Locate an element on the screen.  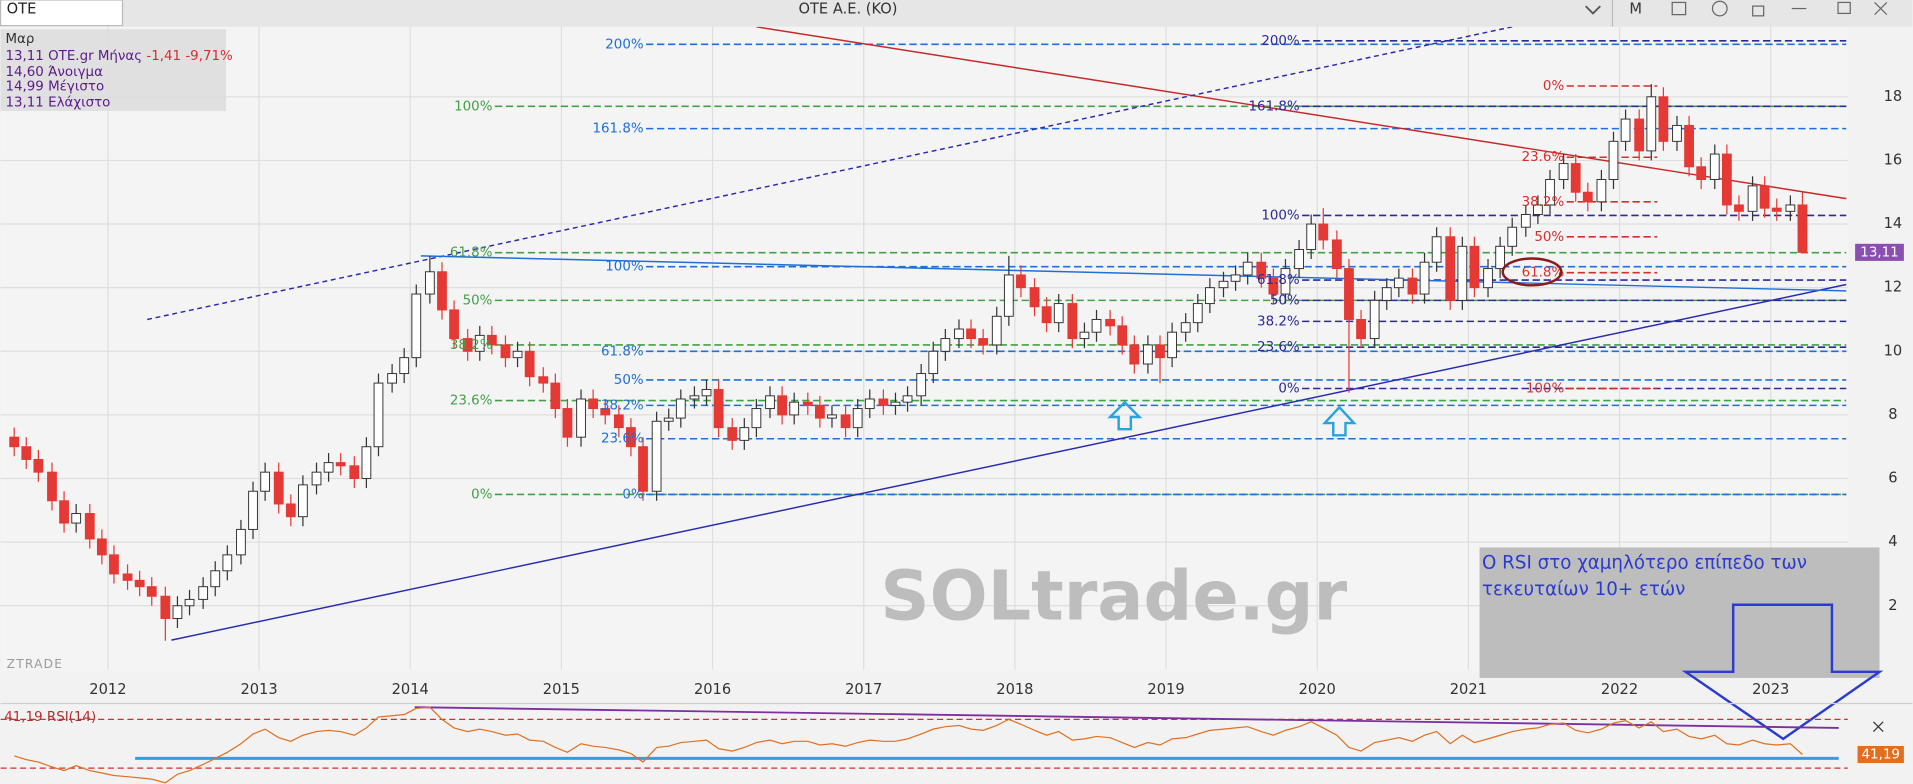
watermark: SOLtrade.gr is located at coordinates (1113, 597).